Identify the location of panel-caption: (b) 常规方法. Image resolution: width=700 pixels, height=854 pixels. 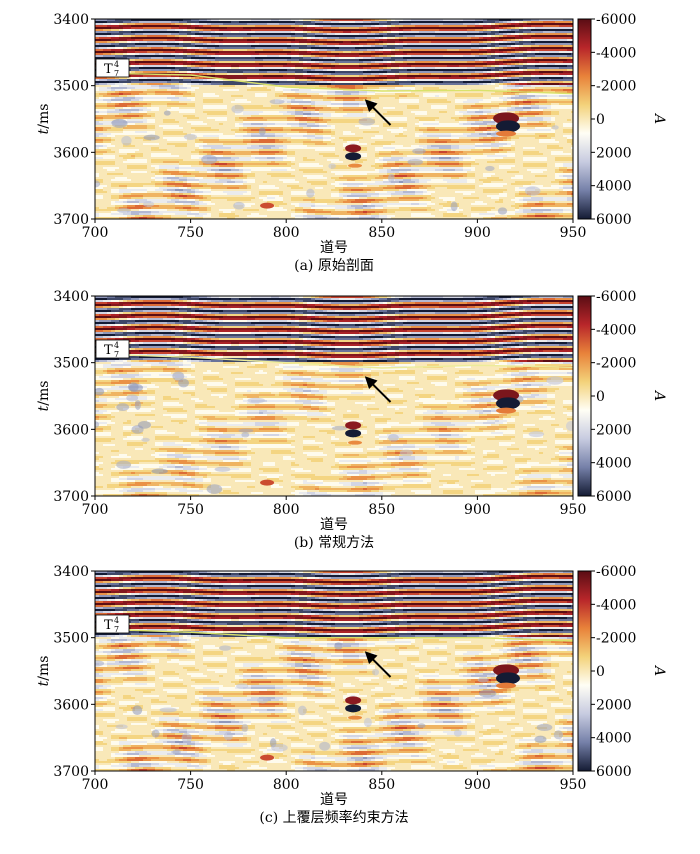
(334, 543).